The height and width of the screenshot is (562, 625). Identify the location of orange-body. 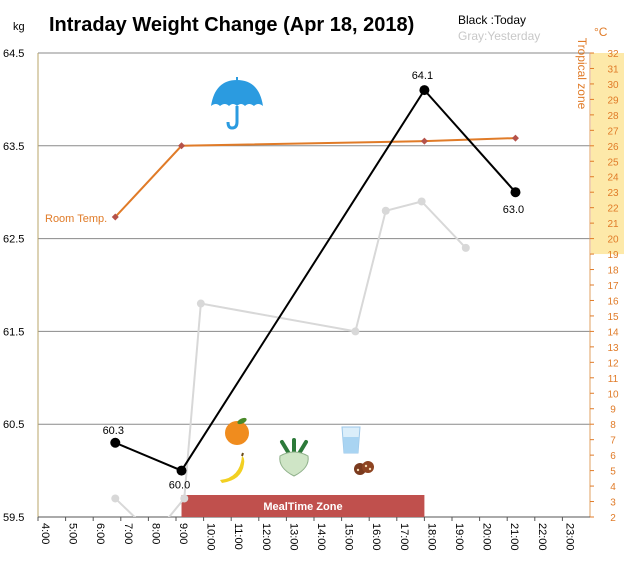
(237, 433).